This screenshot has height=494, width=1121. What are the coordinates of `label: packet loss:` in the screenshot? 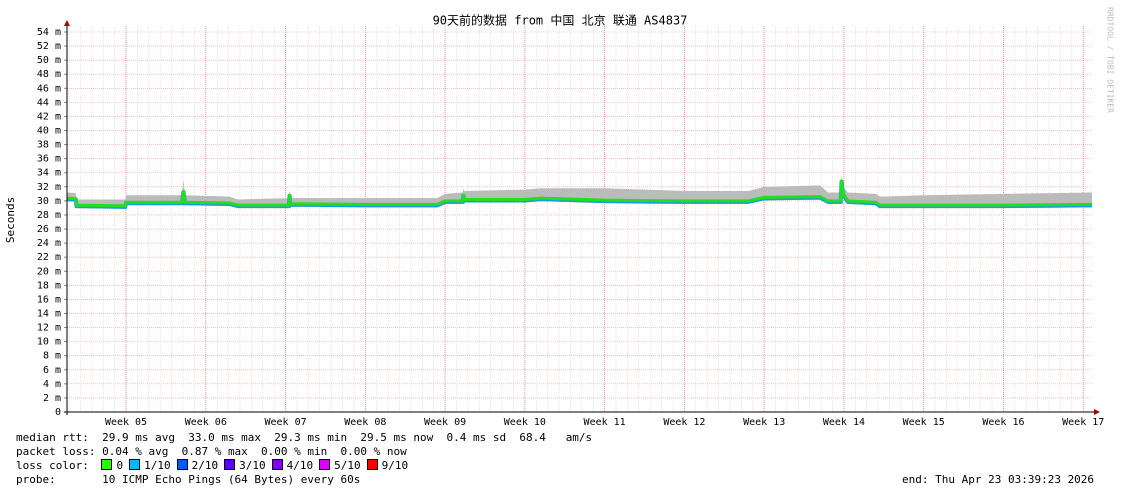 It's located at (56, 451).